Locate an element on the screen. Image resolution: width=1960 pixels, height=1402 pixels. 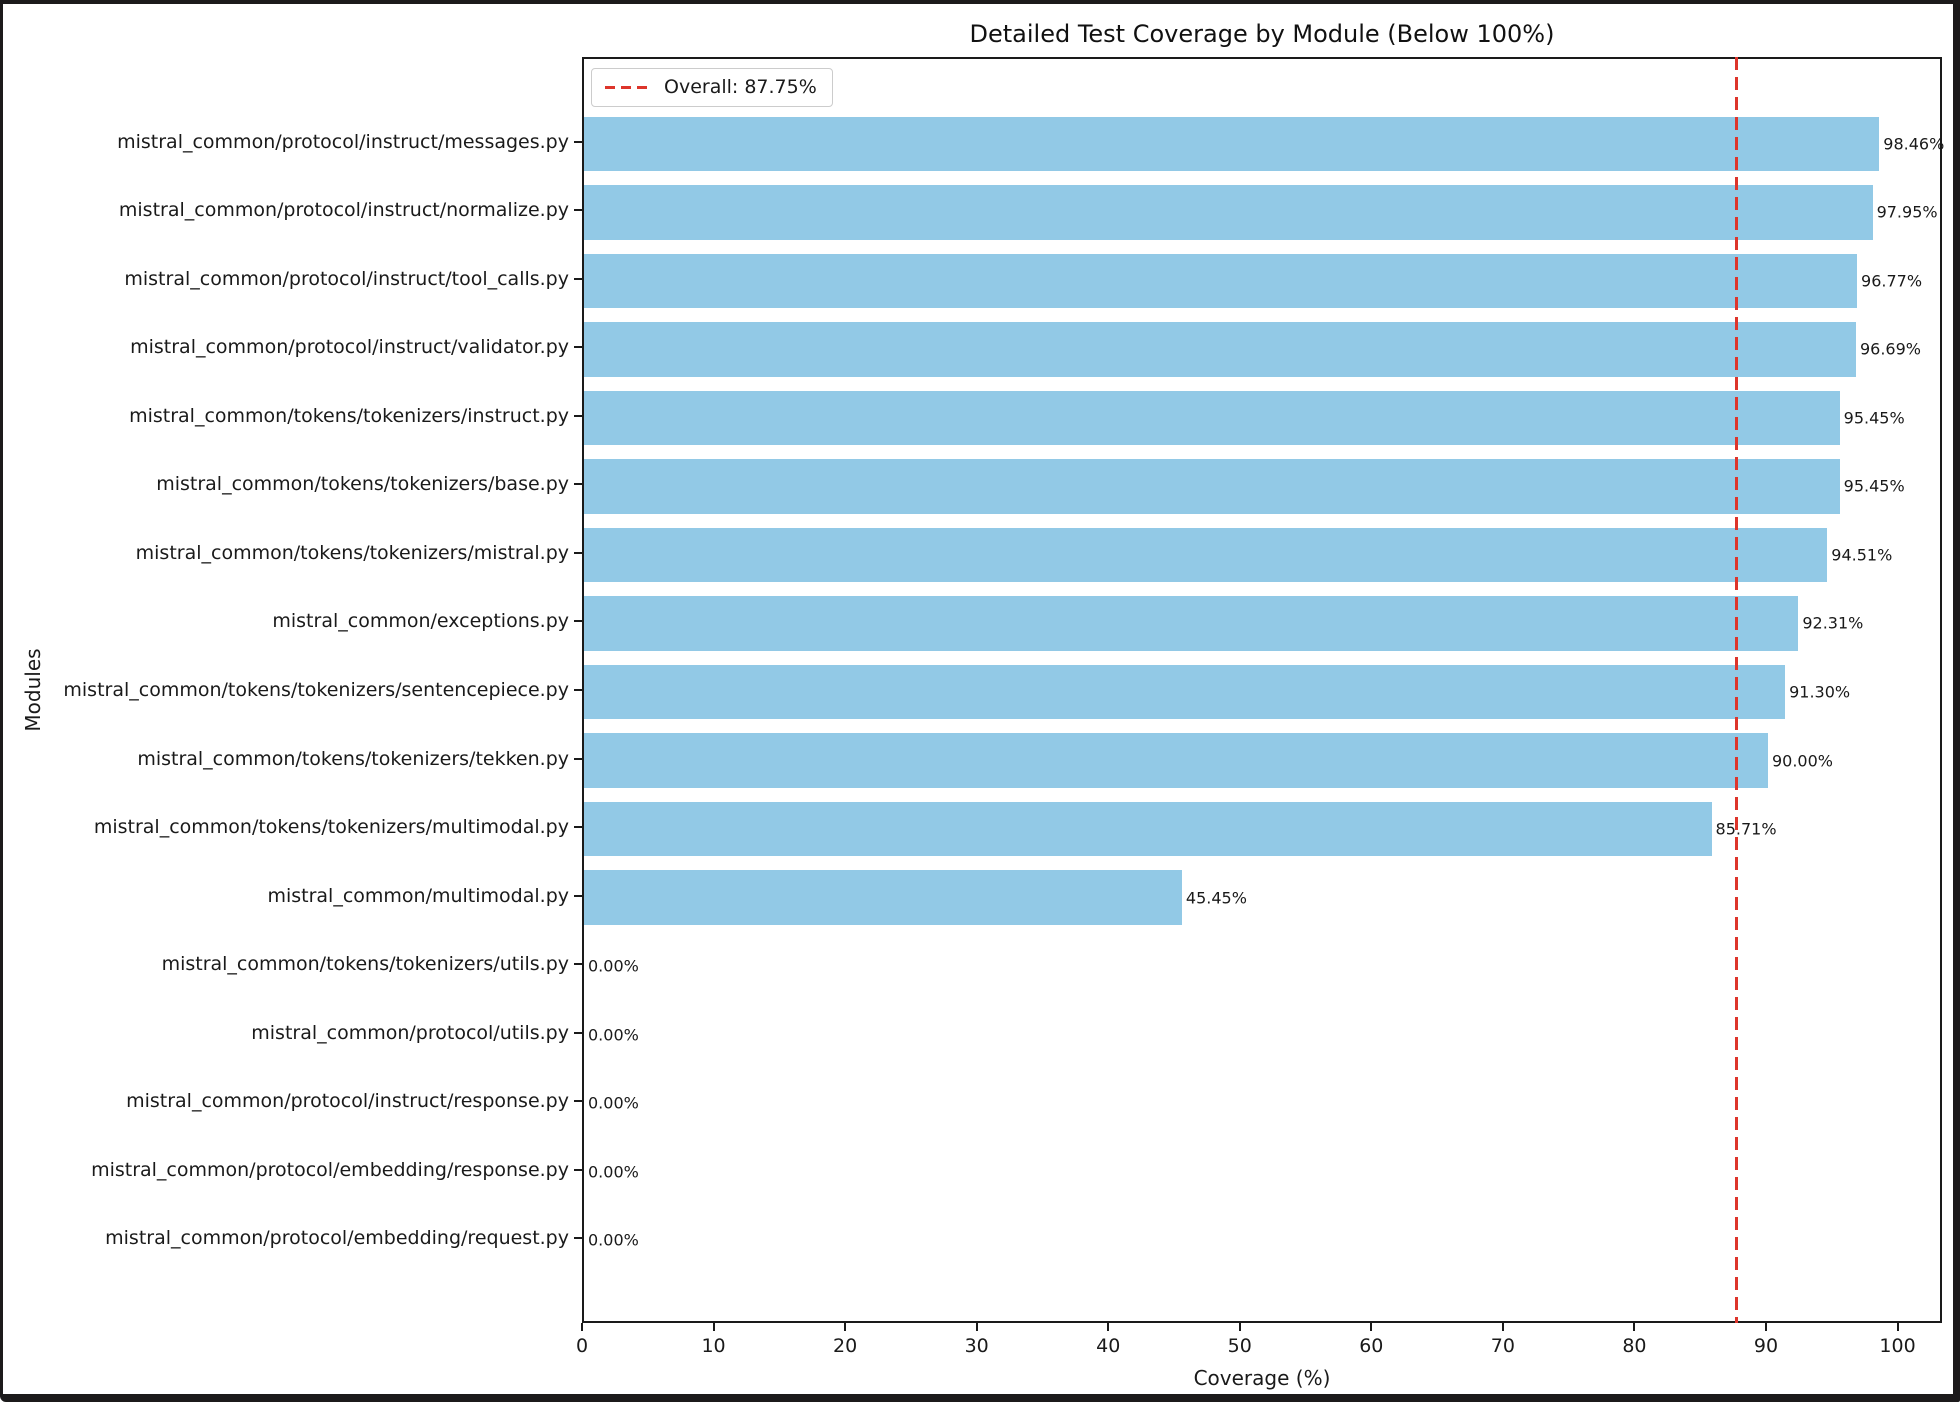
xtick-label: 100 is located at coordinates (1897, 1346).